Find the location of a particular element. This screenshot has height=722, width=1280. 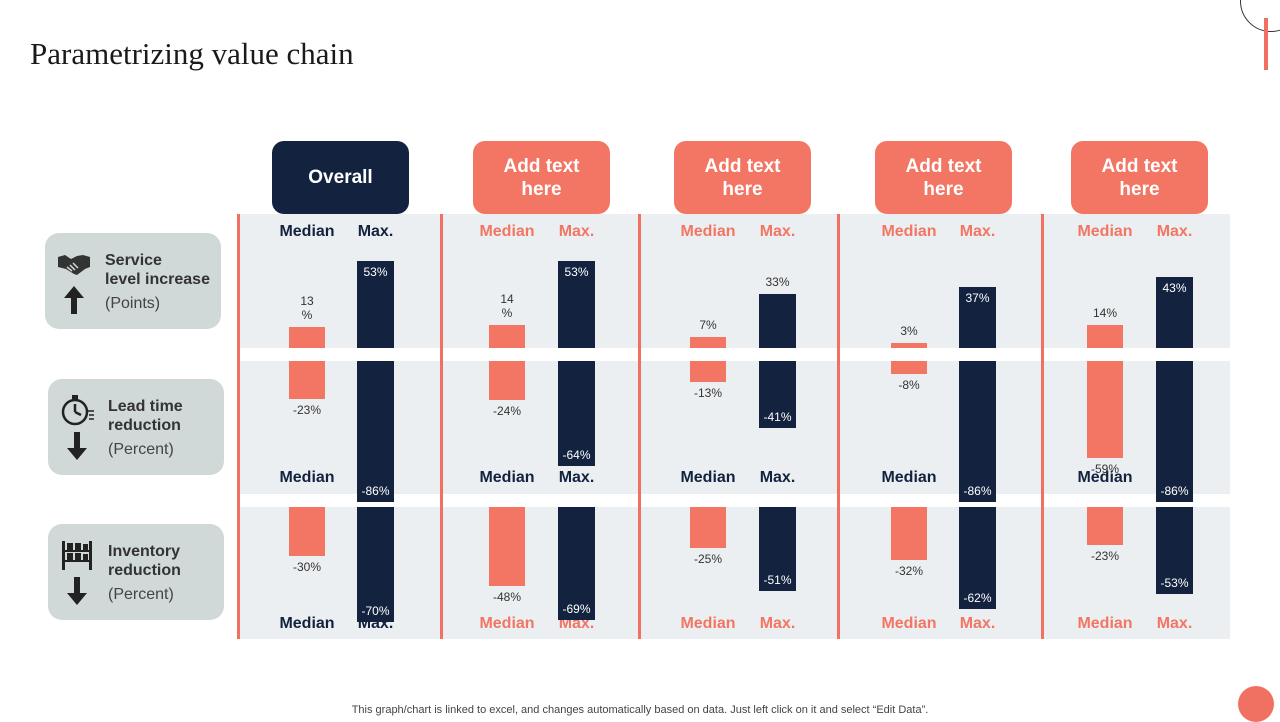

stopwatch-icon is located at coordinates (77, 410).